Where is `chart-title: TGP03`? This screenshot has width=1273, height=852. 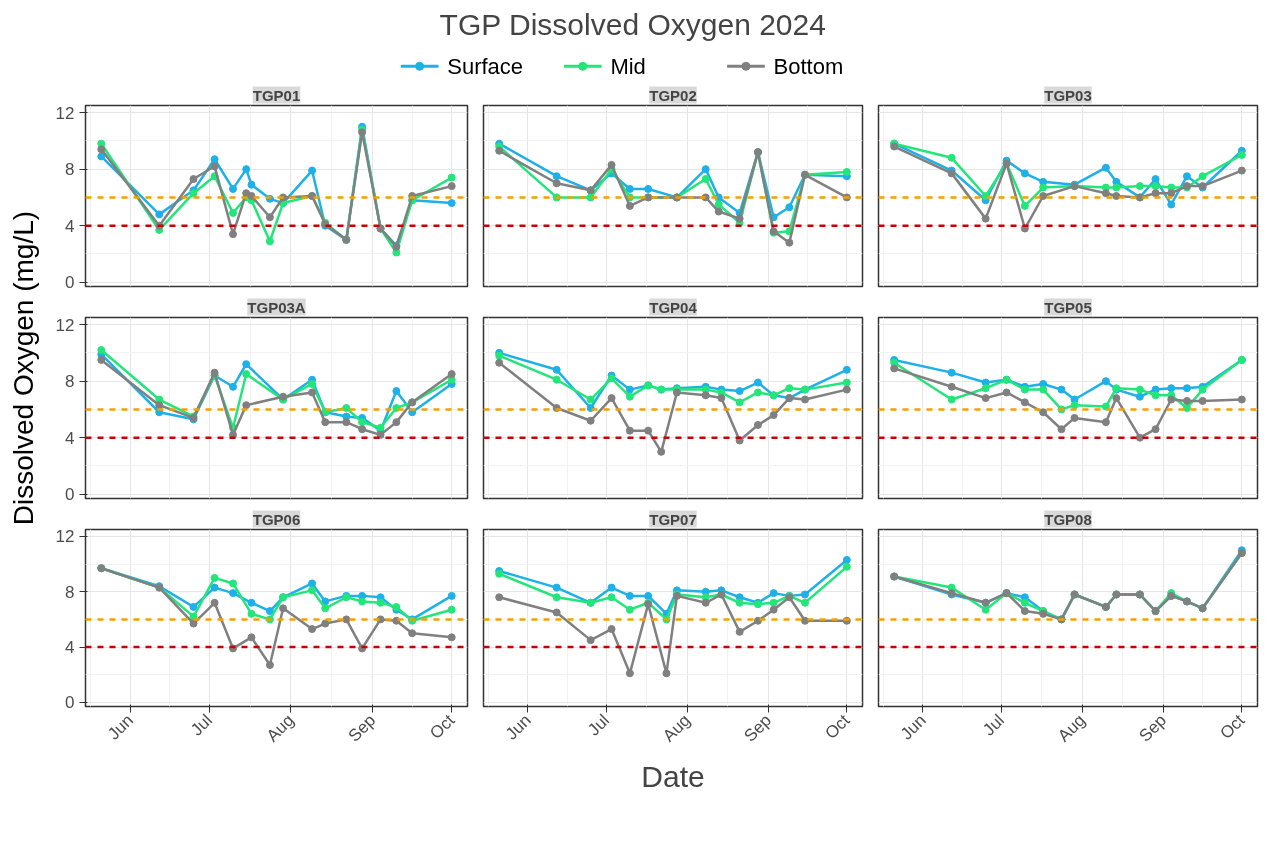 chart-title: TGP03 is located at coordinates (1068, 95).